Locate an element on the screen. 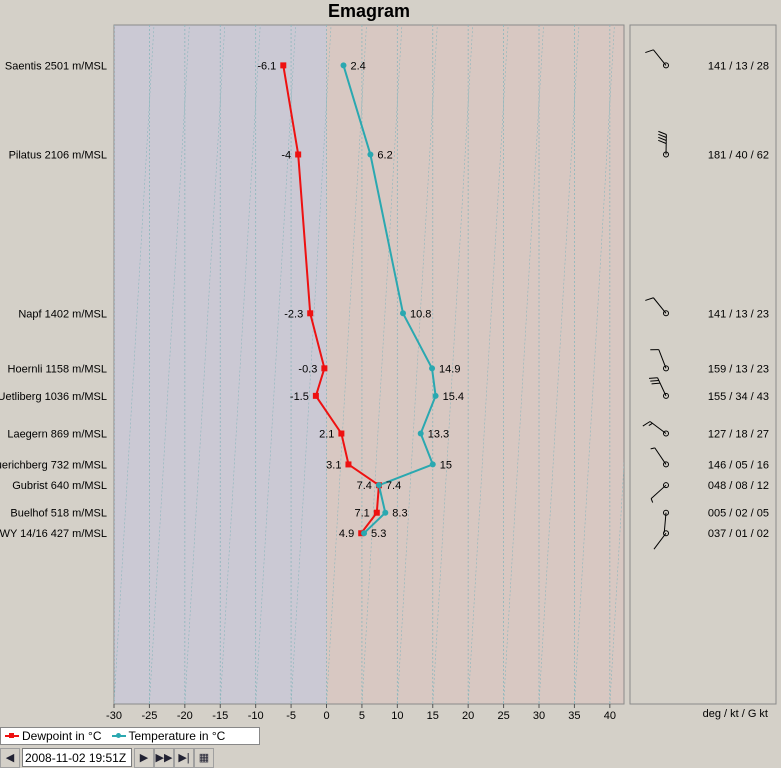 This screenshot has width=781, height=768. wind-value-label: 127 / 18 / 27 is located at coordinates (738, 435).